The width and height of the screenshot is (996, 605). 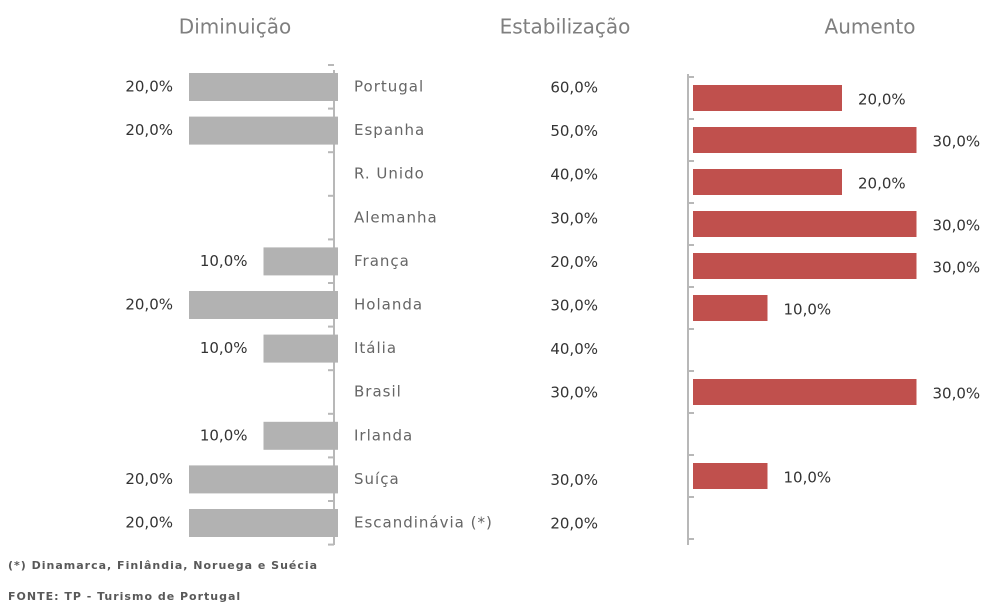 I want to click on category-label: Espanha, so click(x=389, y=130).